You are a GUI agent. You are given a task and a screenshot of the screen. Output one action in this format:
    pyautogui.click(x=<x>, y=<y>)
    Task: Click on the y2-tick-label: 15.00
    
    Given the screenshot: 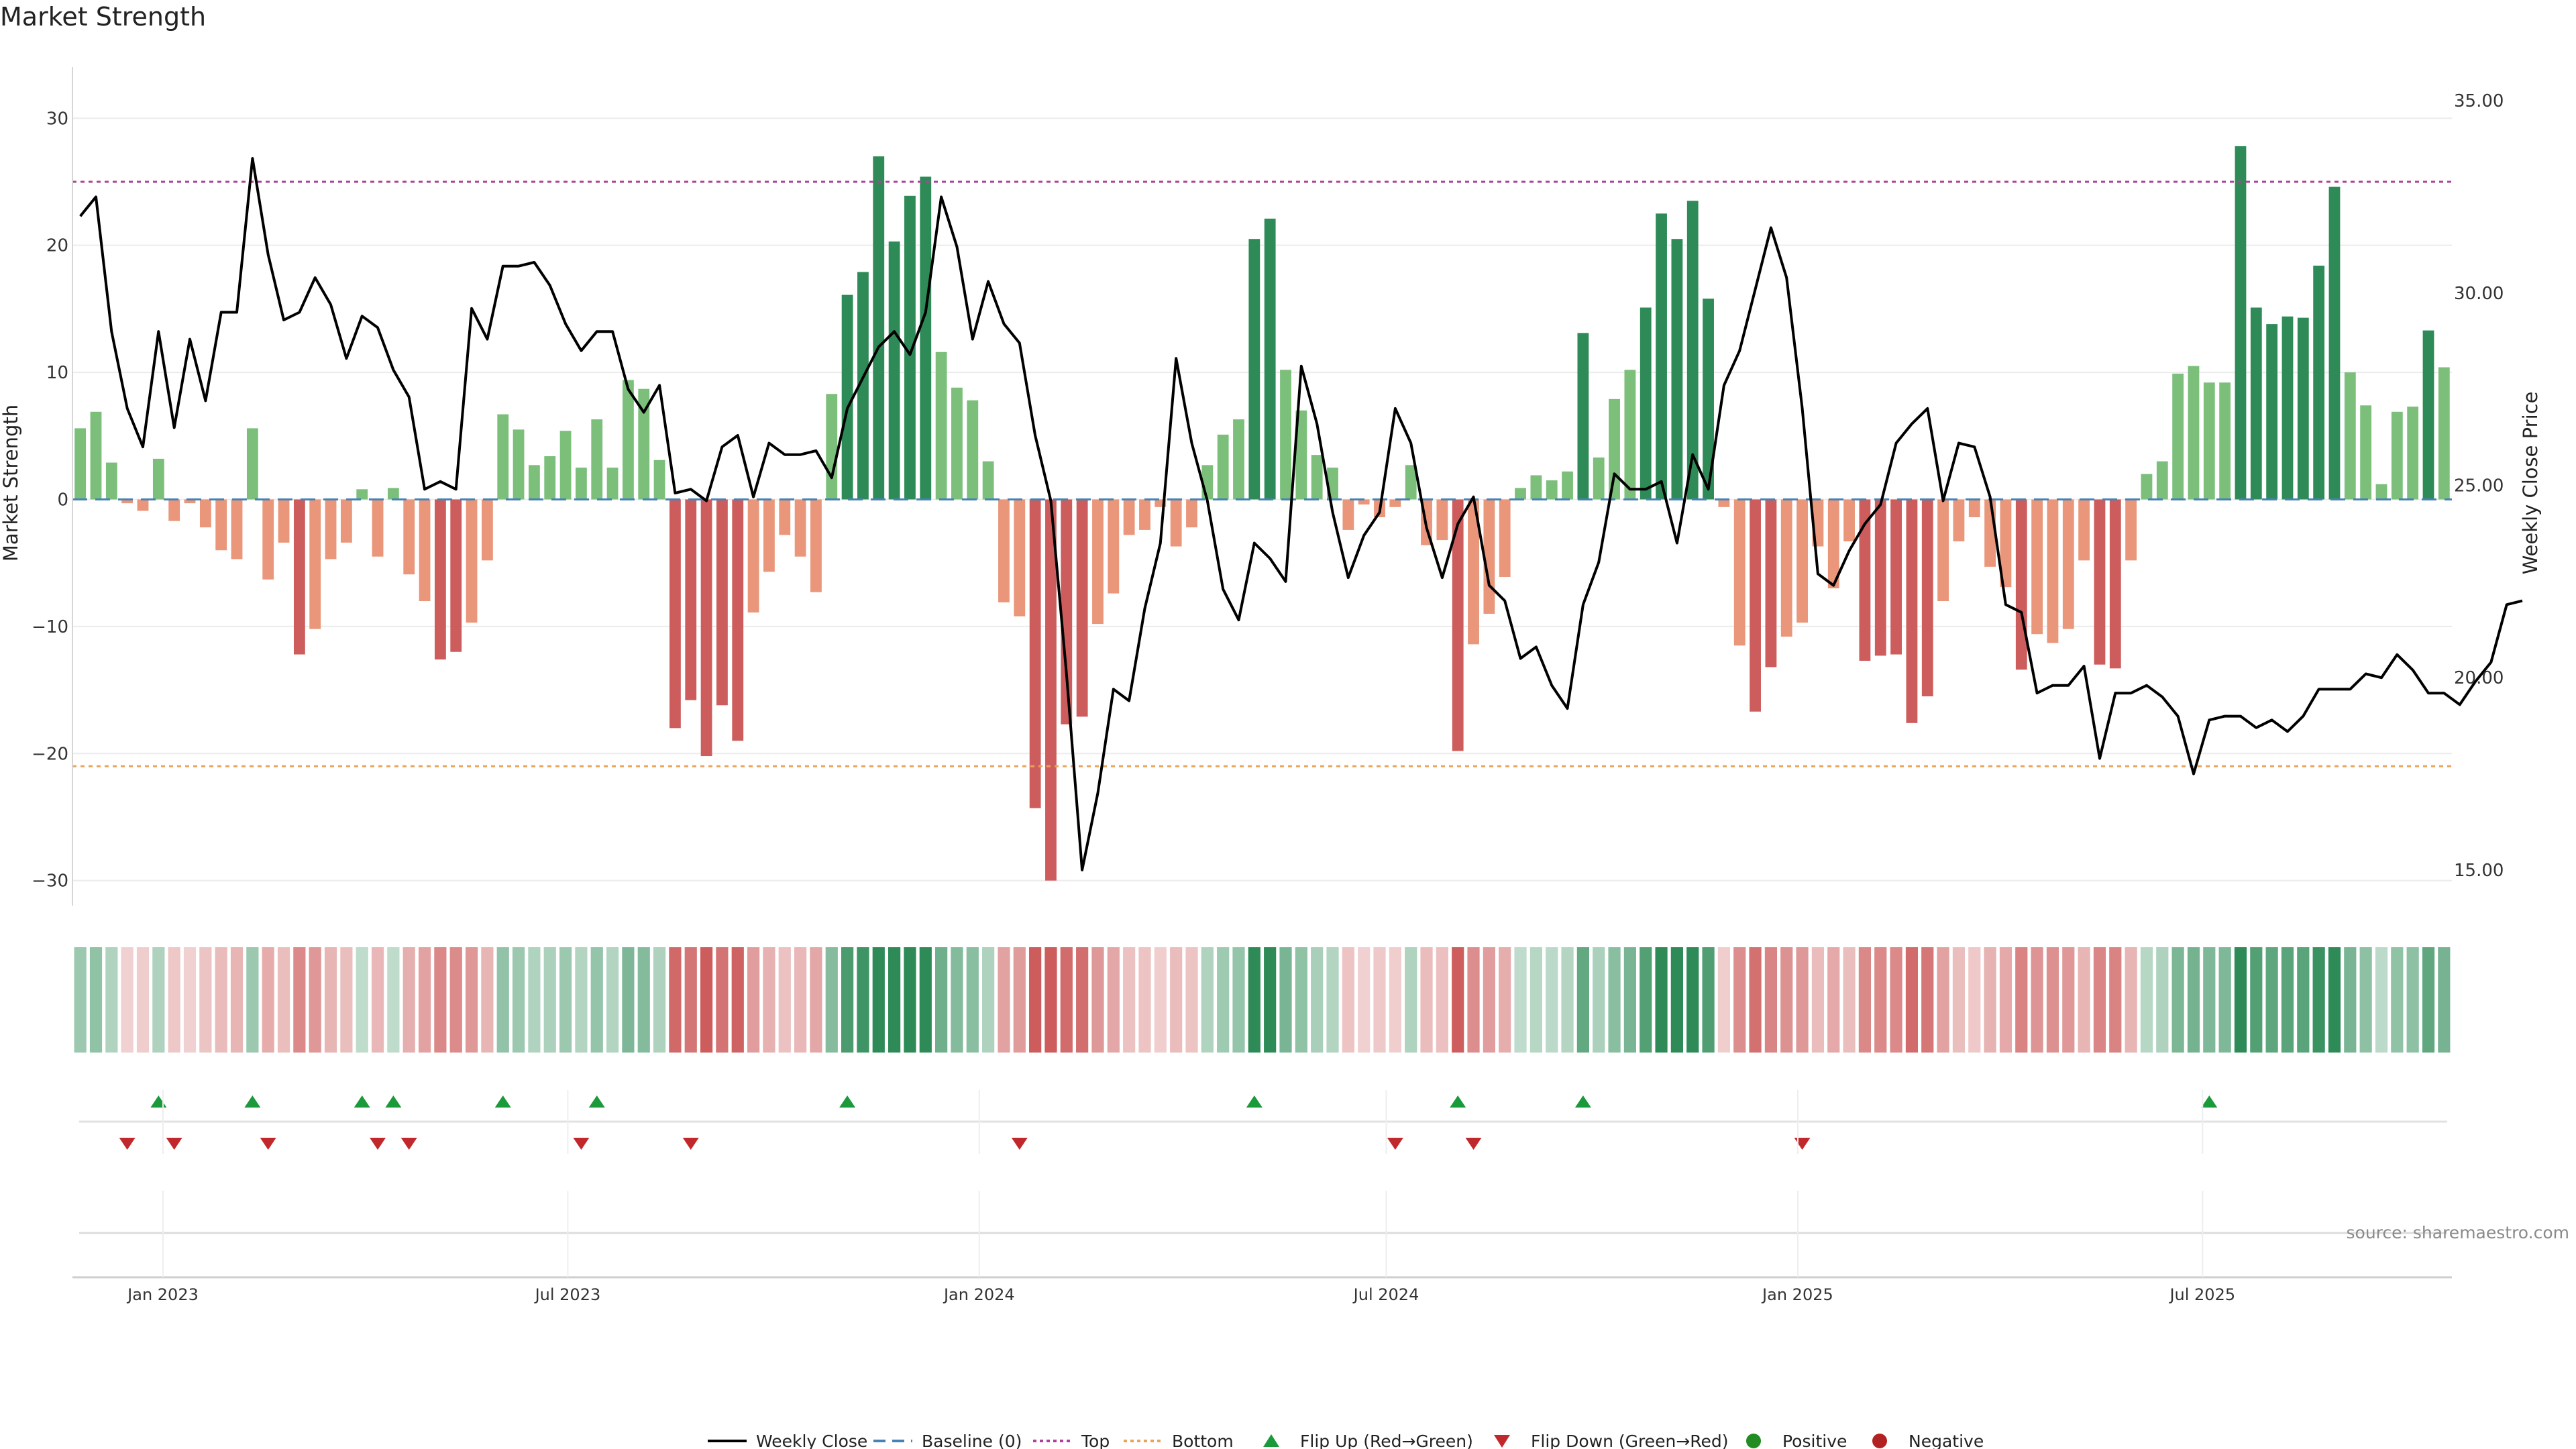 What is the action you would take?
    pyautogui.click(x=2479, y=871)
    